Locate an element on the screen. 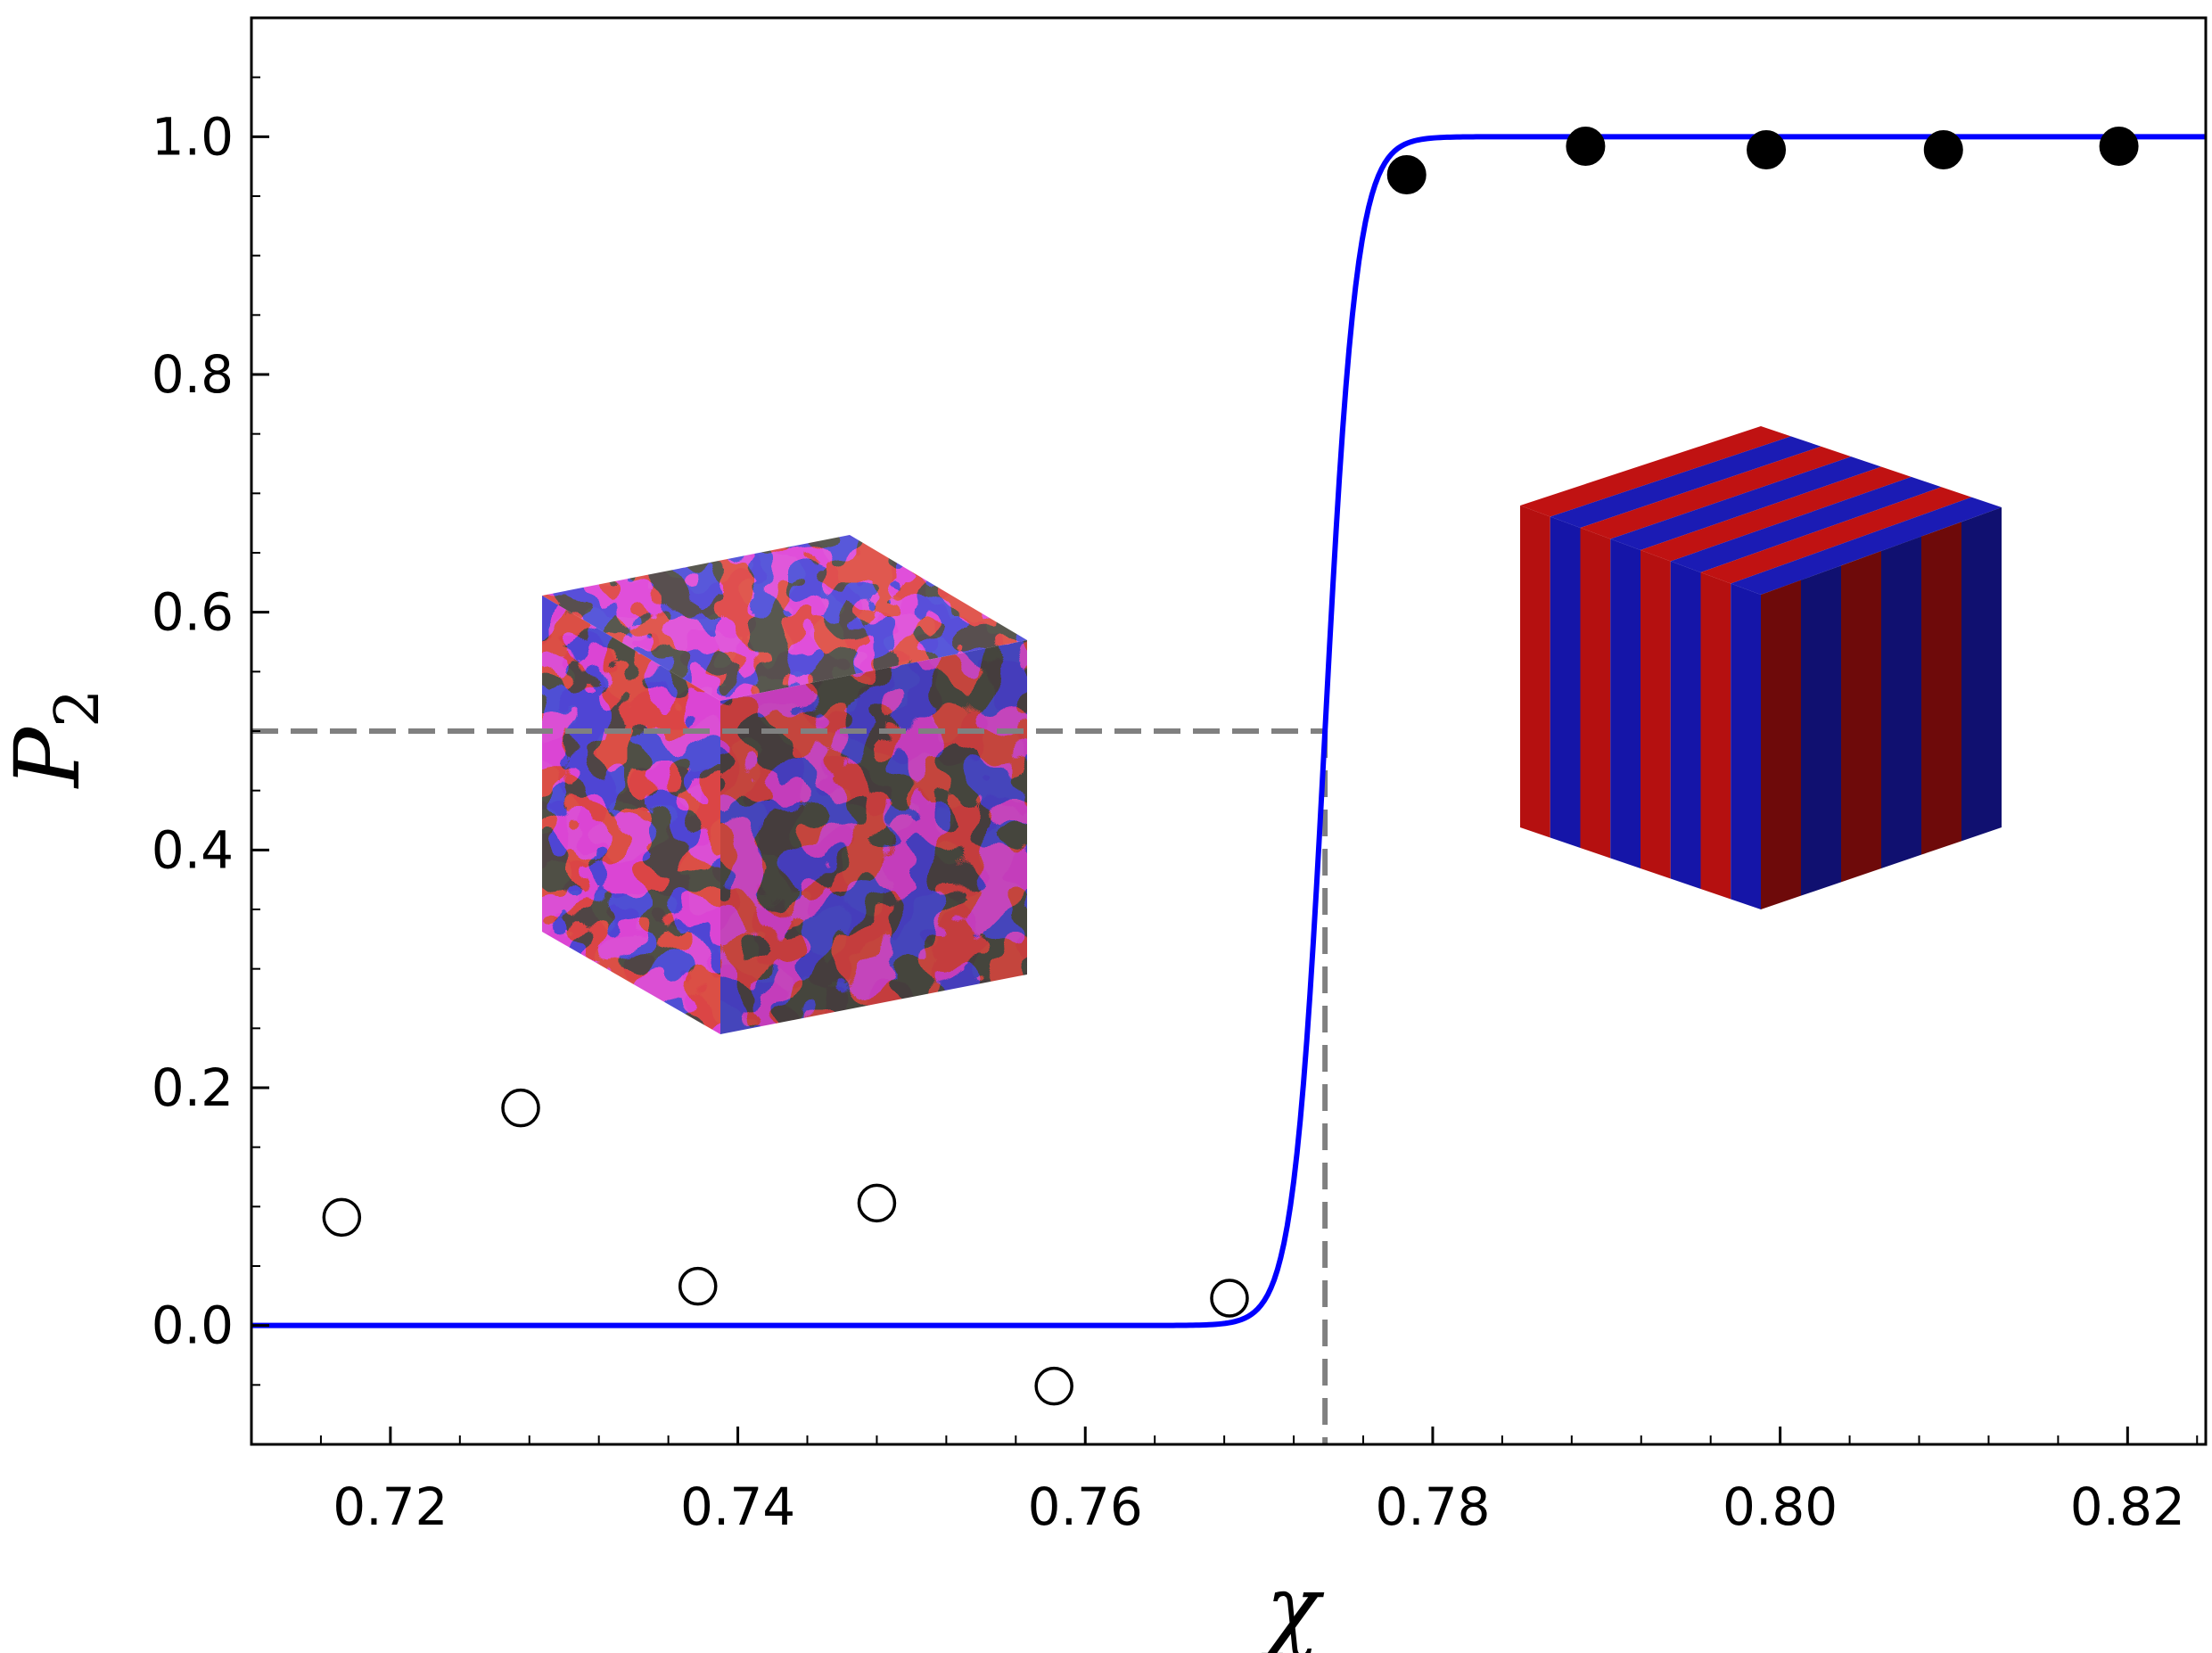 This screenshot has height=1653, width=2212. x-tick-label: 0.72 is located at coordinates (390, 1506).